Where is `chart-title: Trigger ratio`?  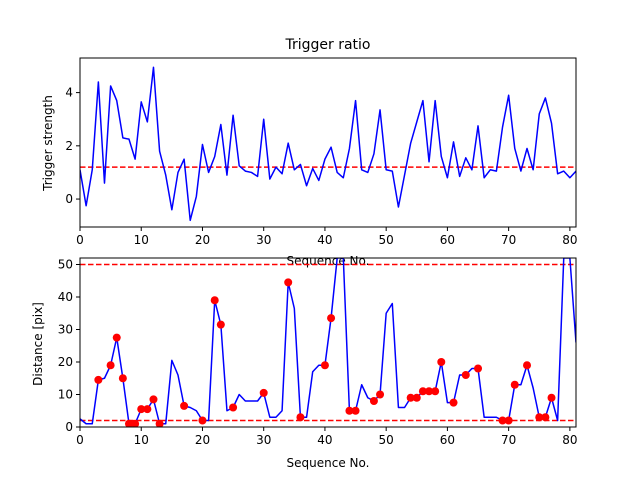 chart-title: Trigger ratio is located at coordinates (327, 45).